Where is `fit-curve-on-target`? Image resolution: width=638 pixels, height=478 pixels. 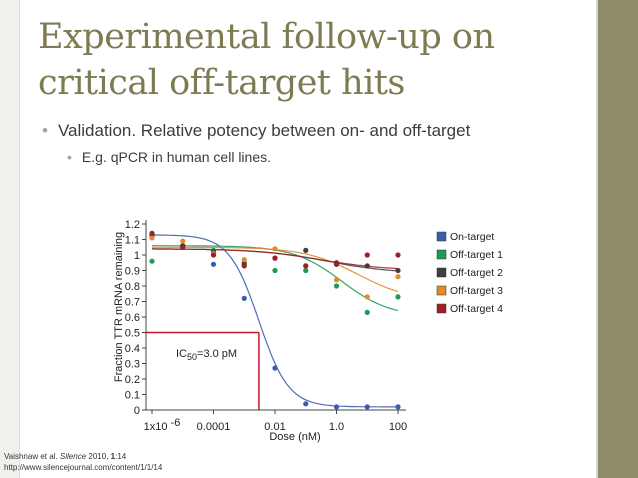 fit-curve-on-target is located at coordinates (275, 321).